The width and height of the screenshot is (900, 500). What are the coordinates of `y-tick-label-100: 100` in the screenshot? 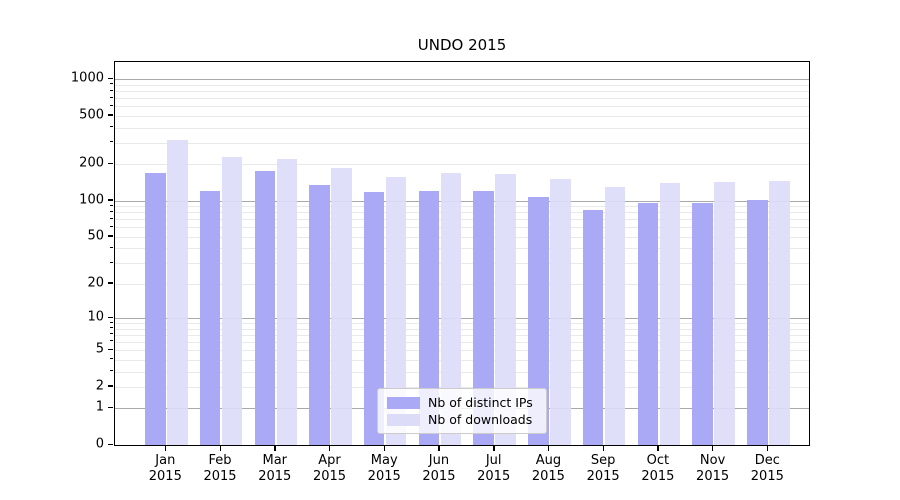 It's located at (91, 200).